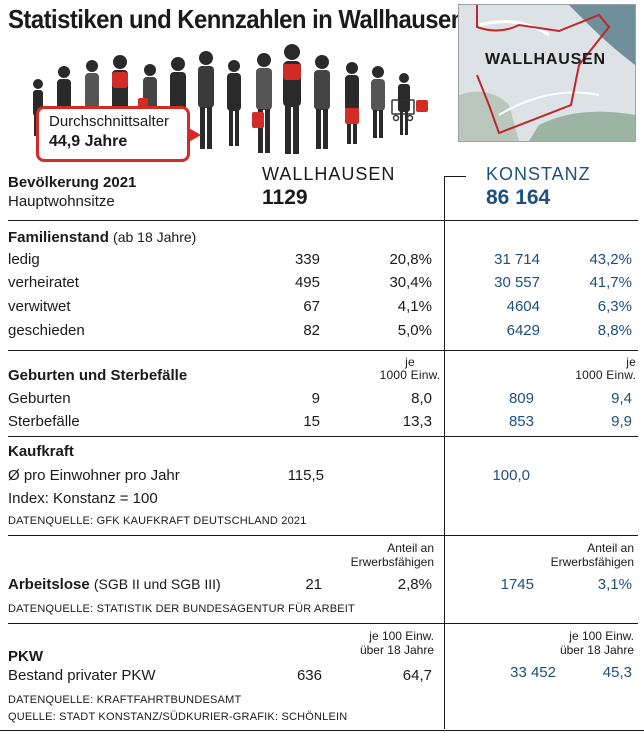  Describe the element at coordinates (610, 259) in the screenshot. I see `konstanz-percent: 43,2%` at that location.